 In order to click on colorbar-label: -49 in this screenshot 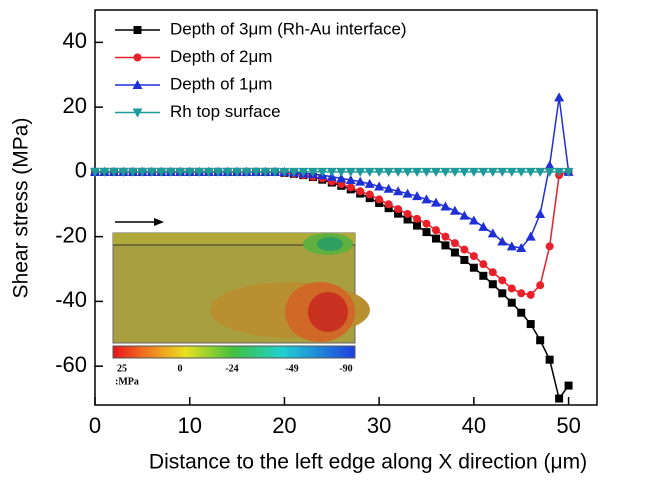, I will do `click(291, 368)`.